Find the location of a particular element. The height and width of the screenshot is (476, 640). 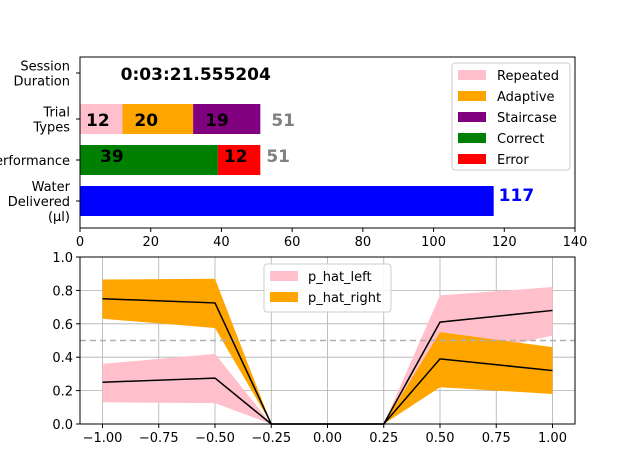

category-label-line: Performance is located at coordinates (35, 161).